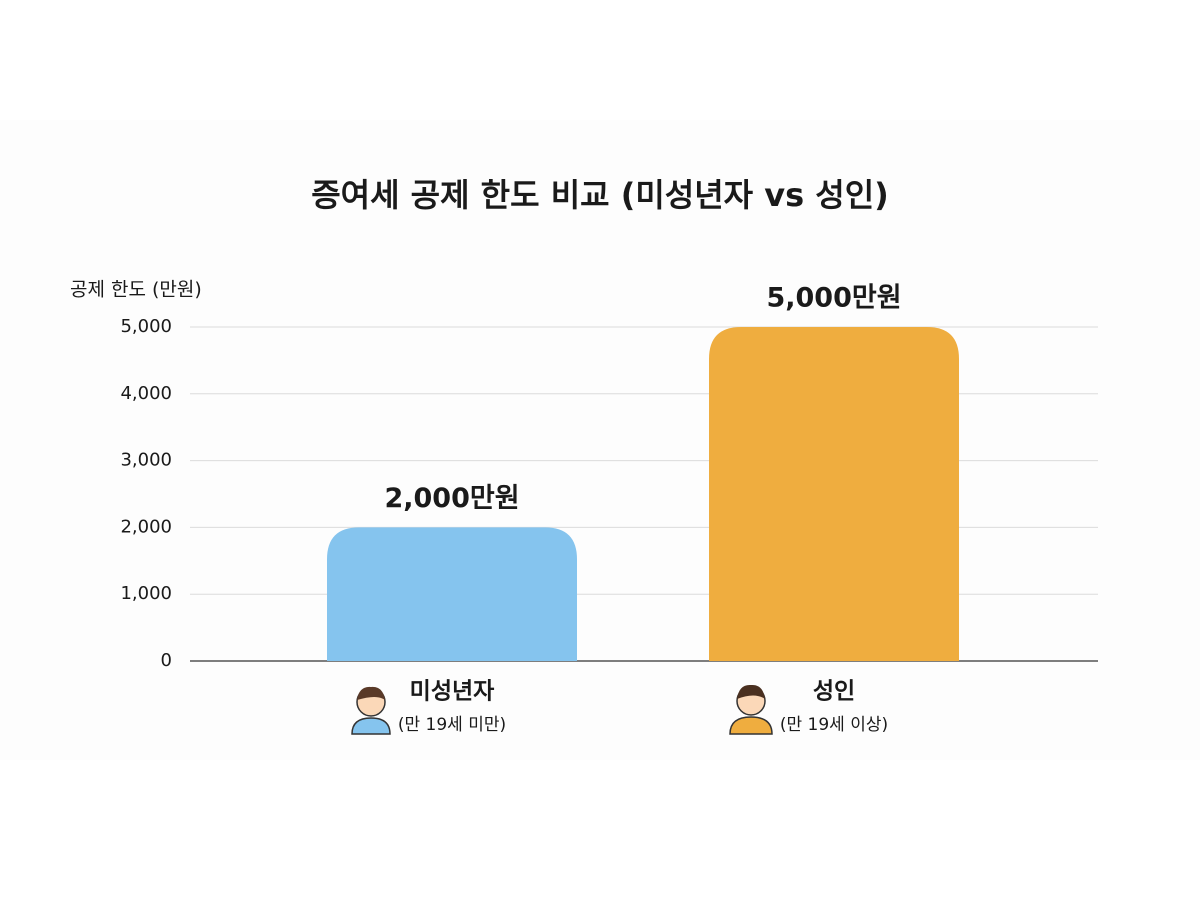  What do you see at coordinates (146, 393) in the screenshot?
I see `y-tick-label: 4,000` at bounding box center [146, 393].